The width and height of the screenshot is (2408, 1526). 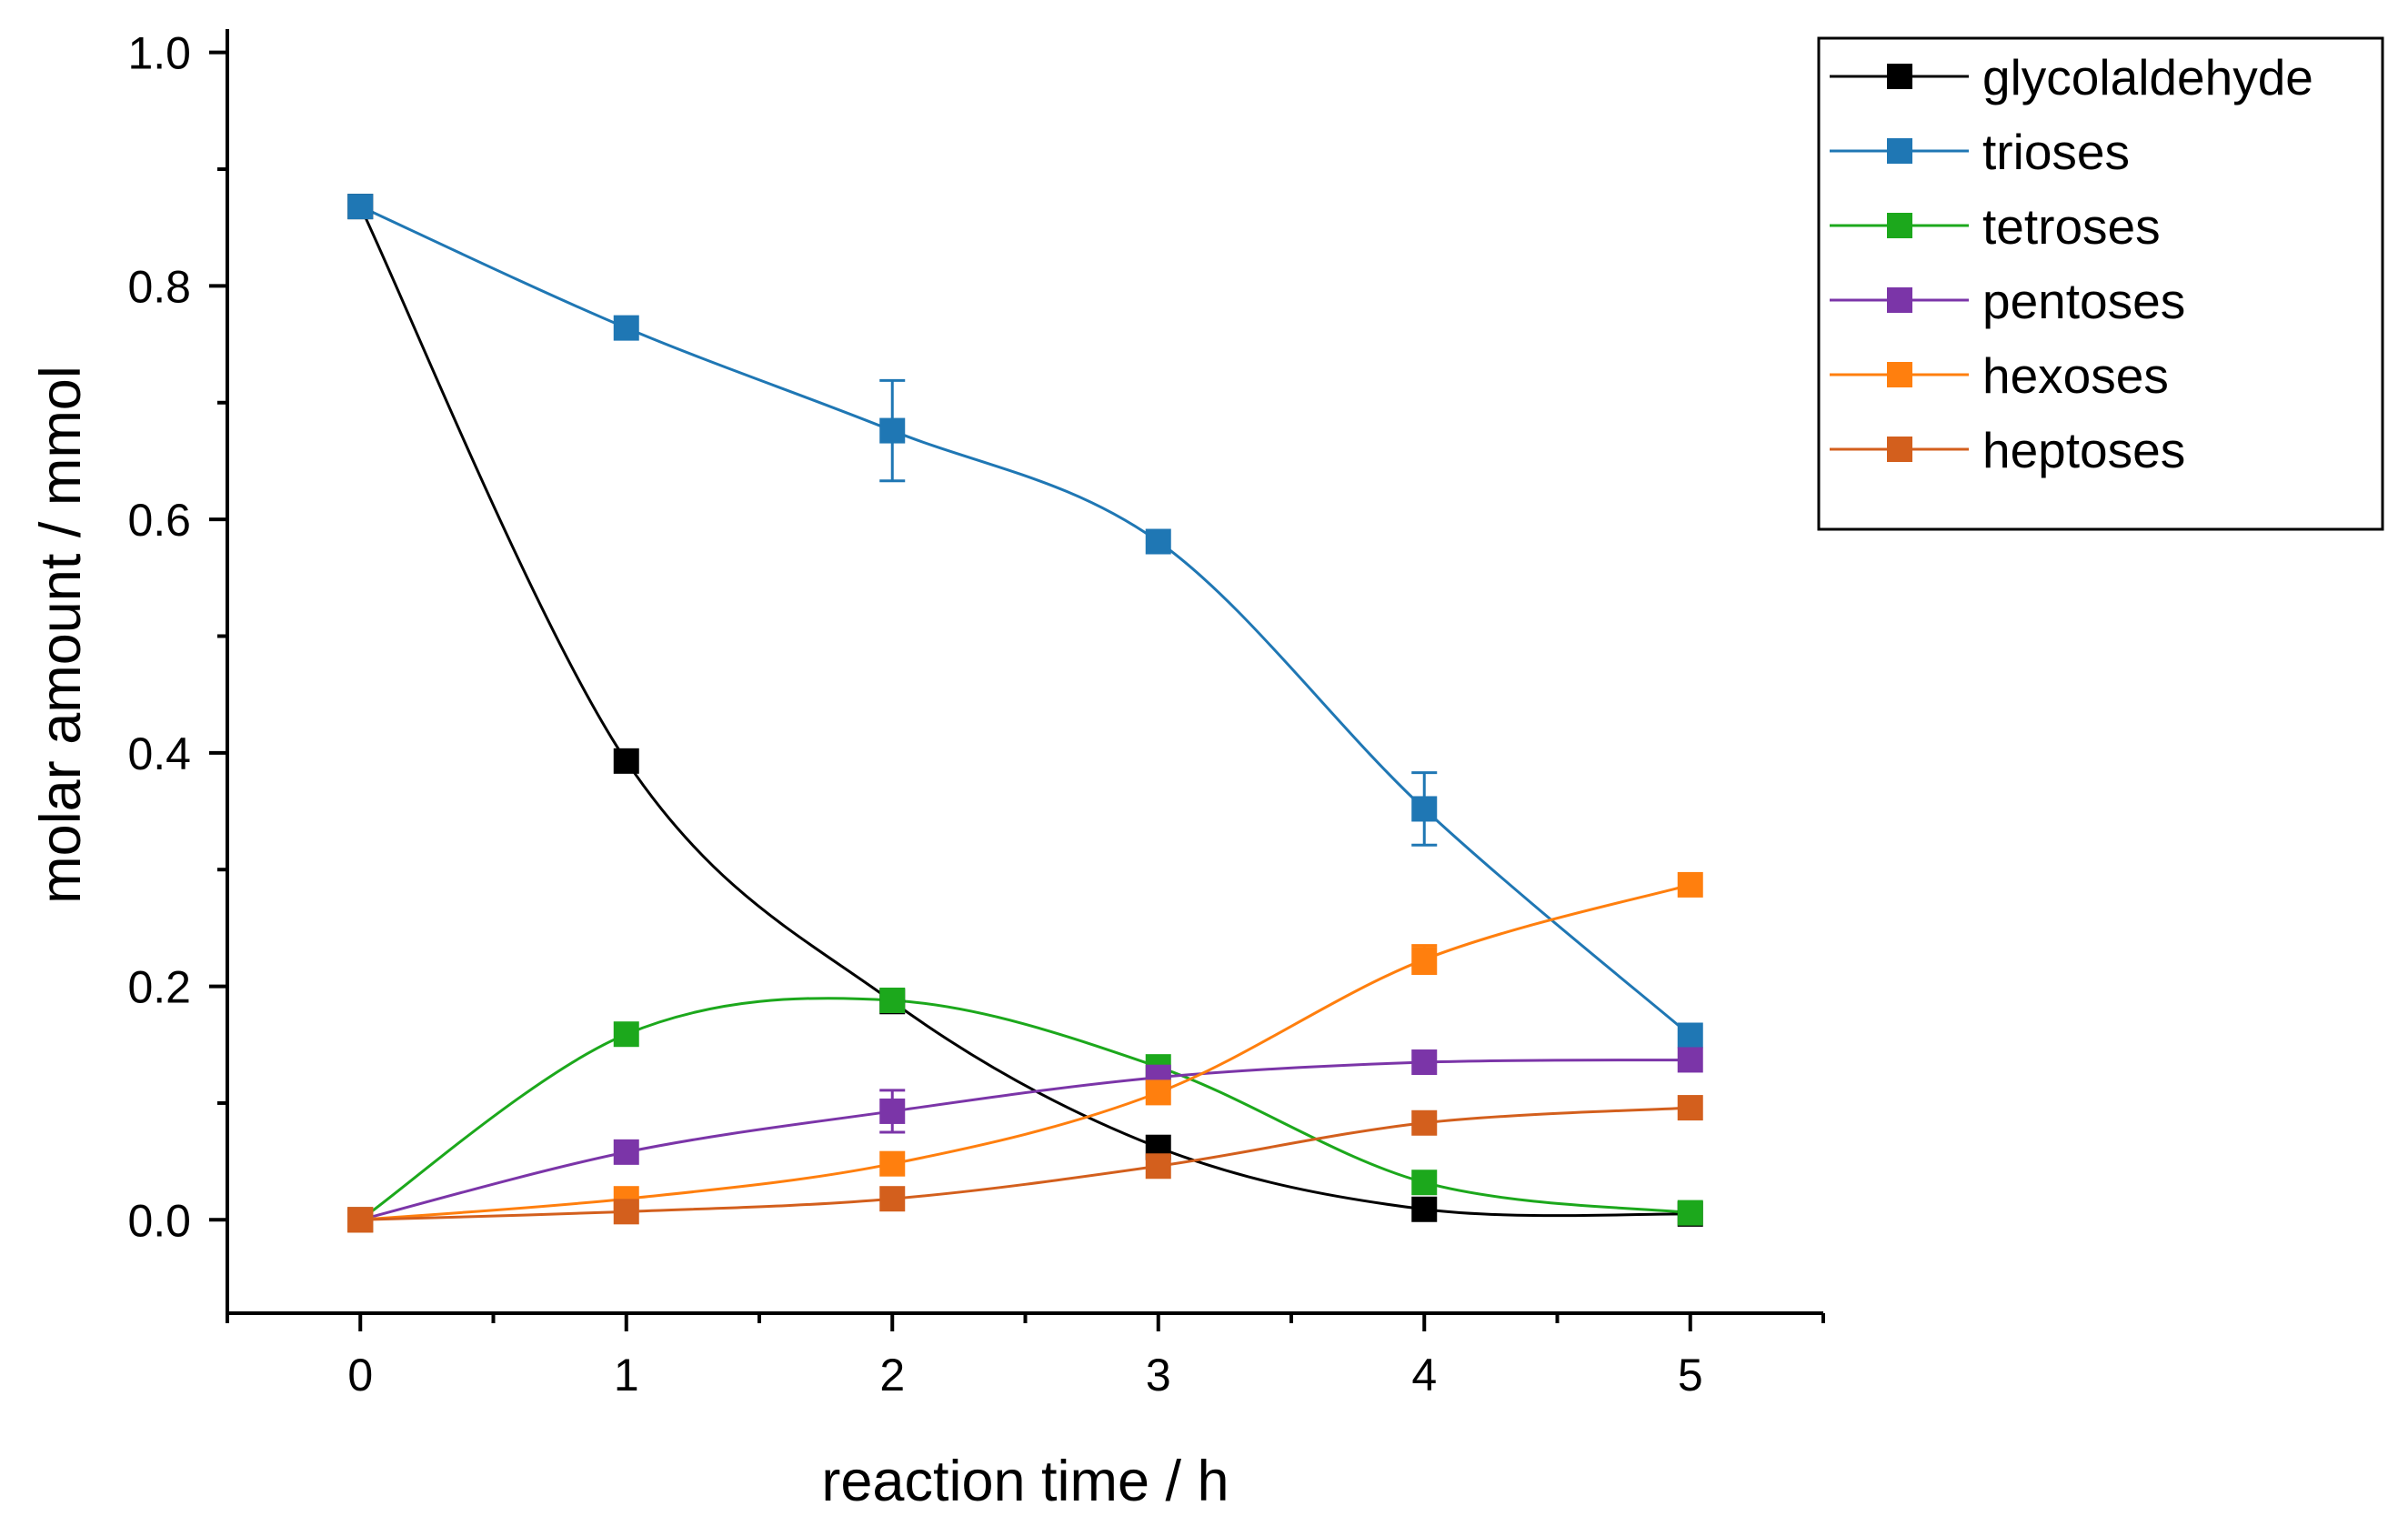 What do you see at coordinates (159, 987) in the screenshot?
I see `y-tick-label: 0.2` at bounding box center [159, 987].